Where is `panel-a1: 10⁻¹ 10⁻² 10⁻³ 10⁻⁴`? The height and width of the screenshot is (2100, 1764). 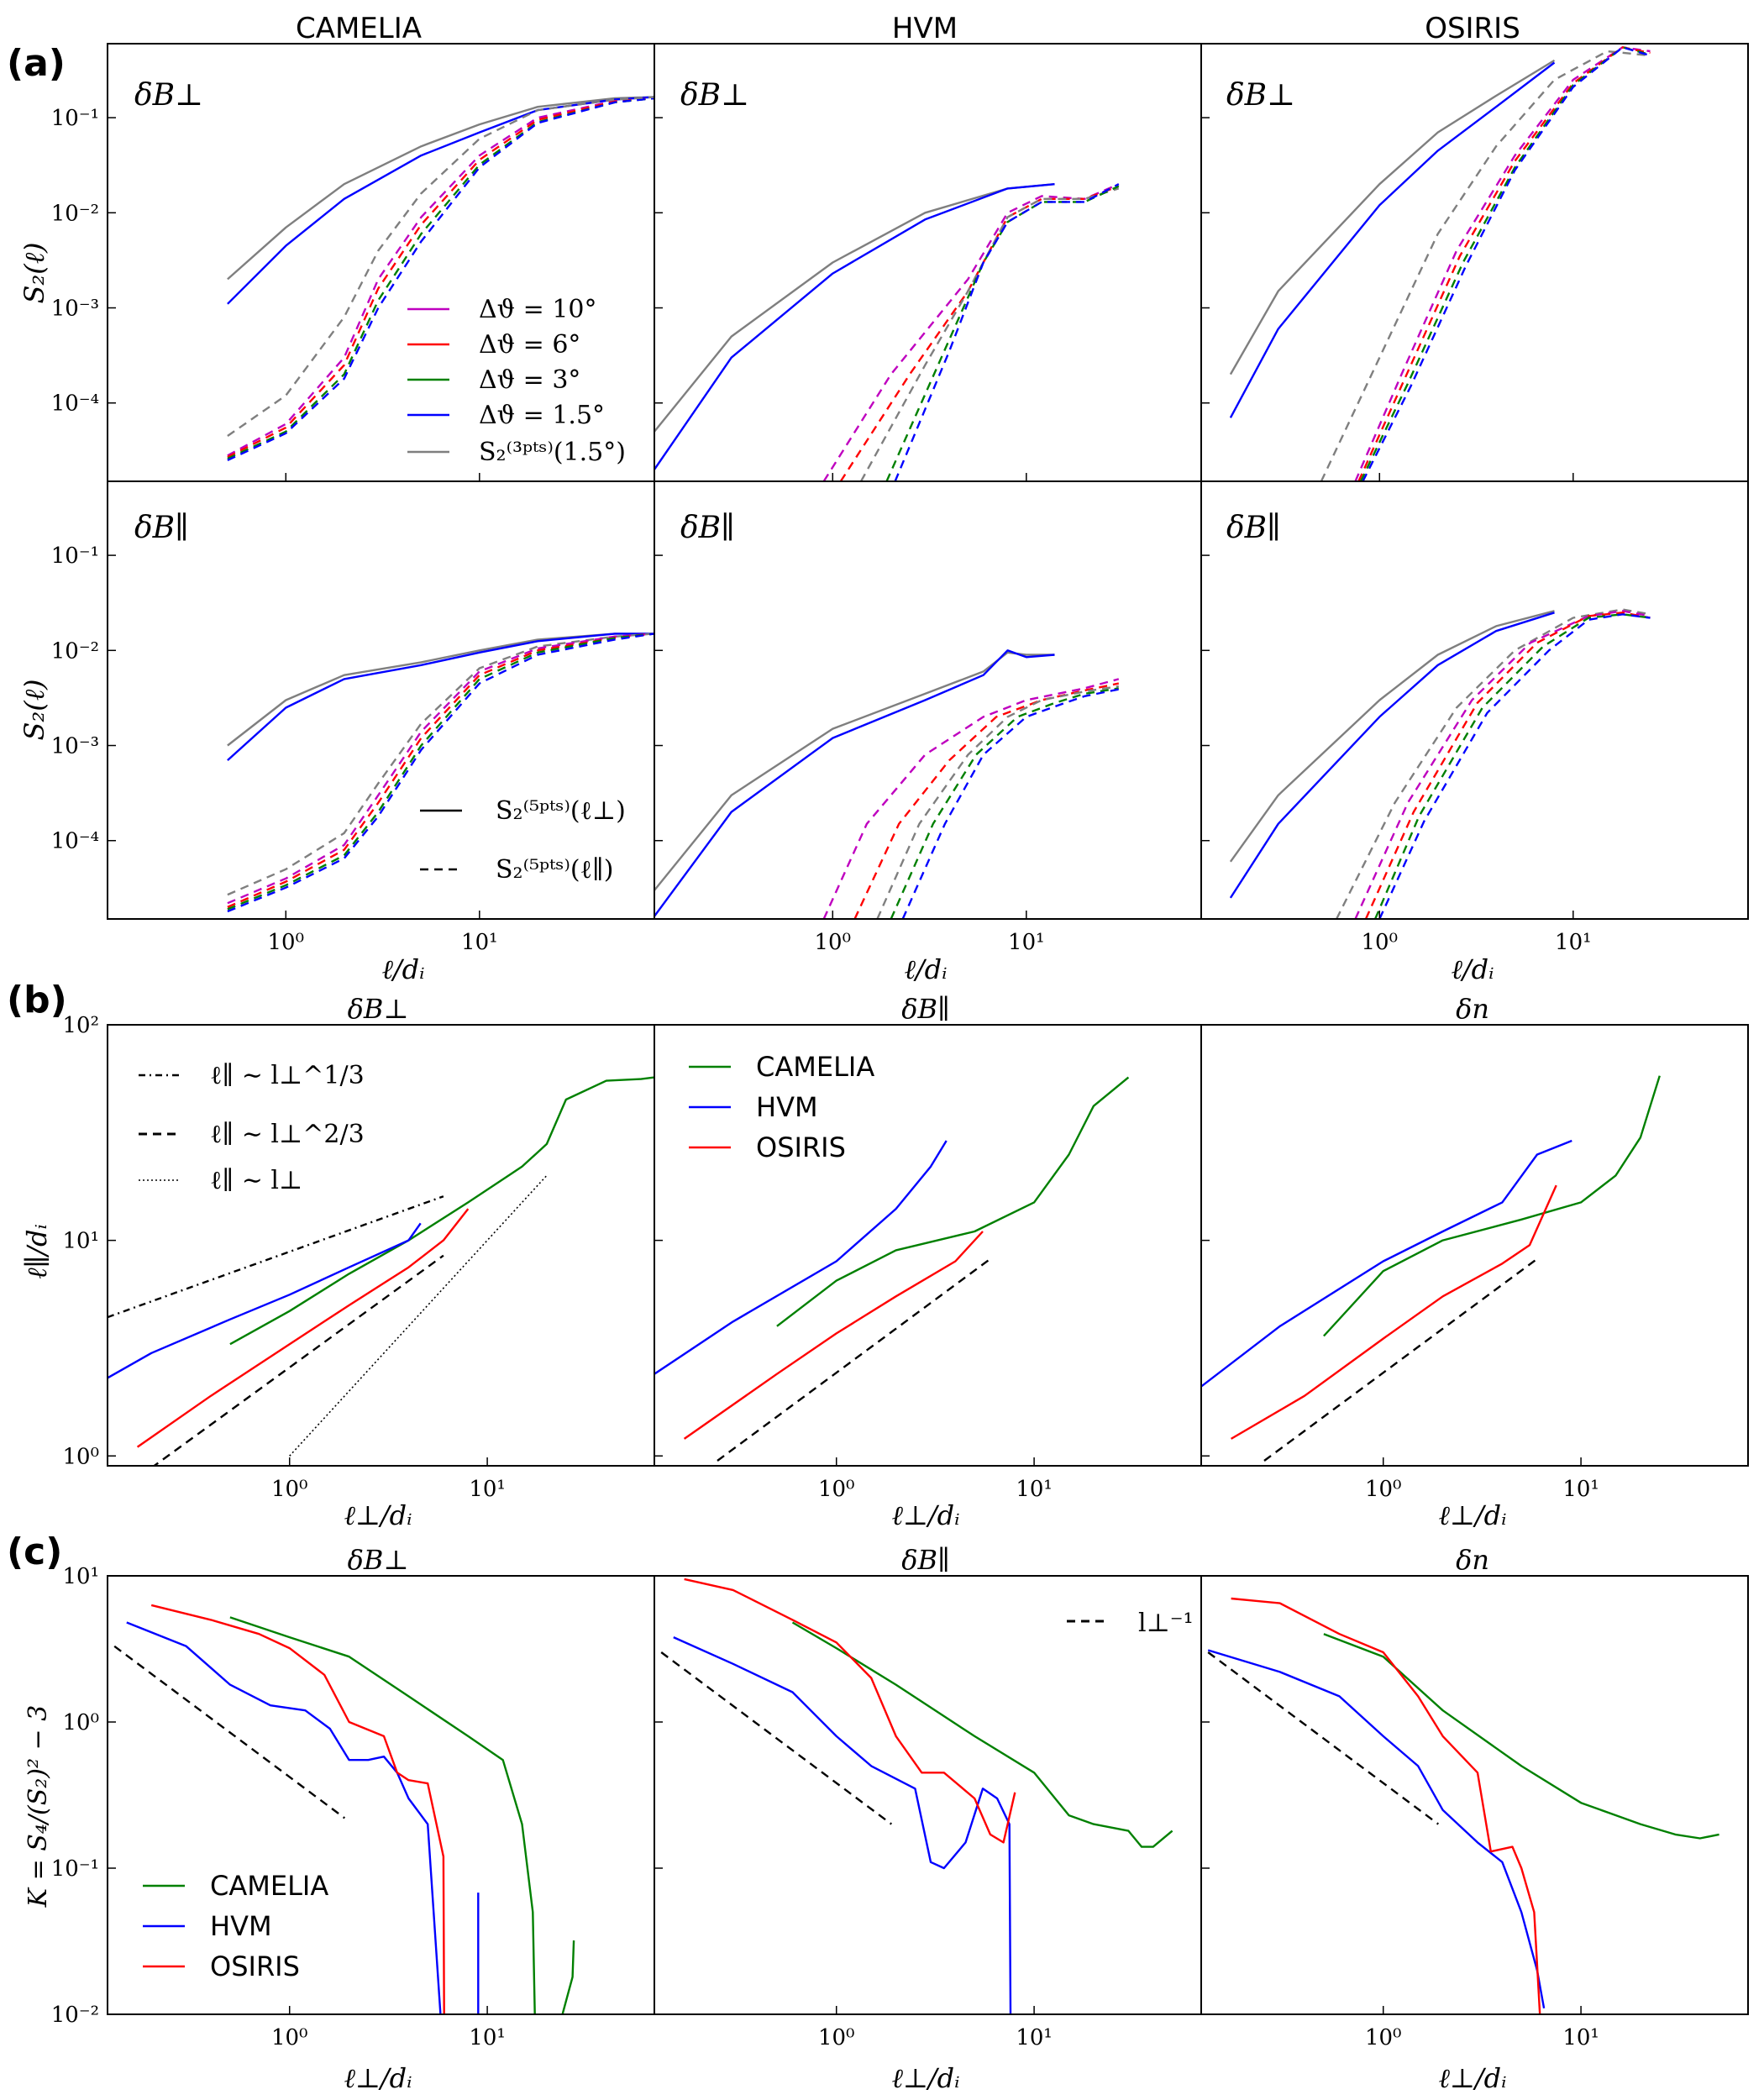 panel-a1: 10⁻¹ 10⁻² 10⁻³ 10⁻⁴ is located at coordinates (353, 262).